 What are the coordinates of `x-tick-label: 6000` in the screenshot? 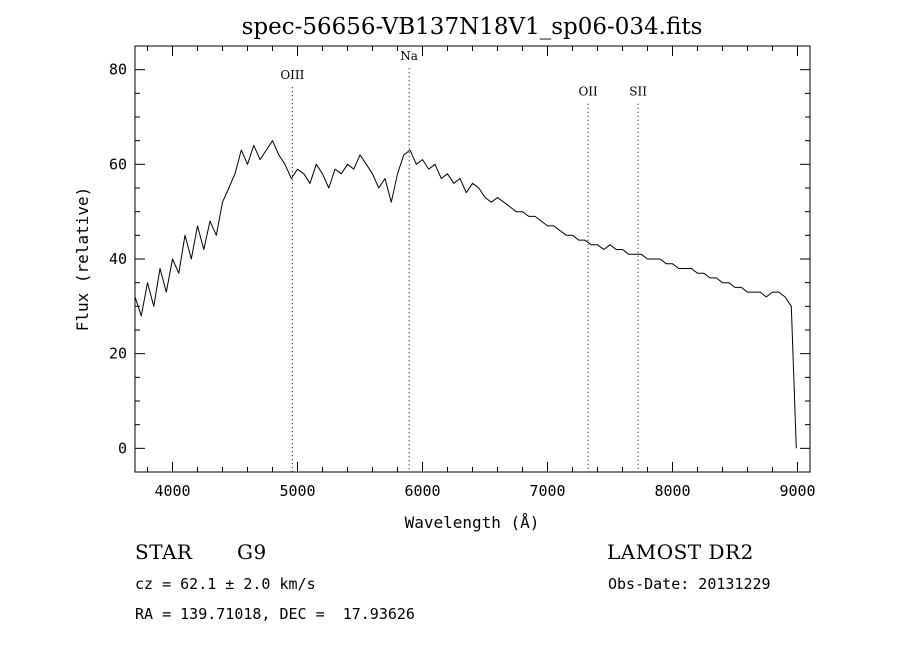 It's located at (422, 491).